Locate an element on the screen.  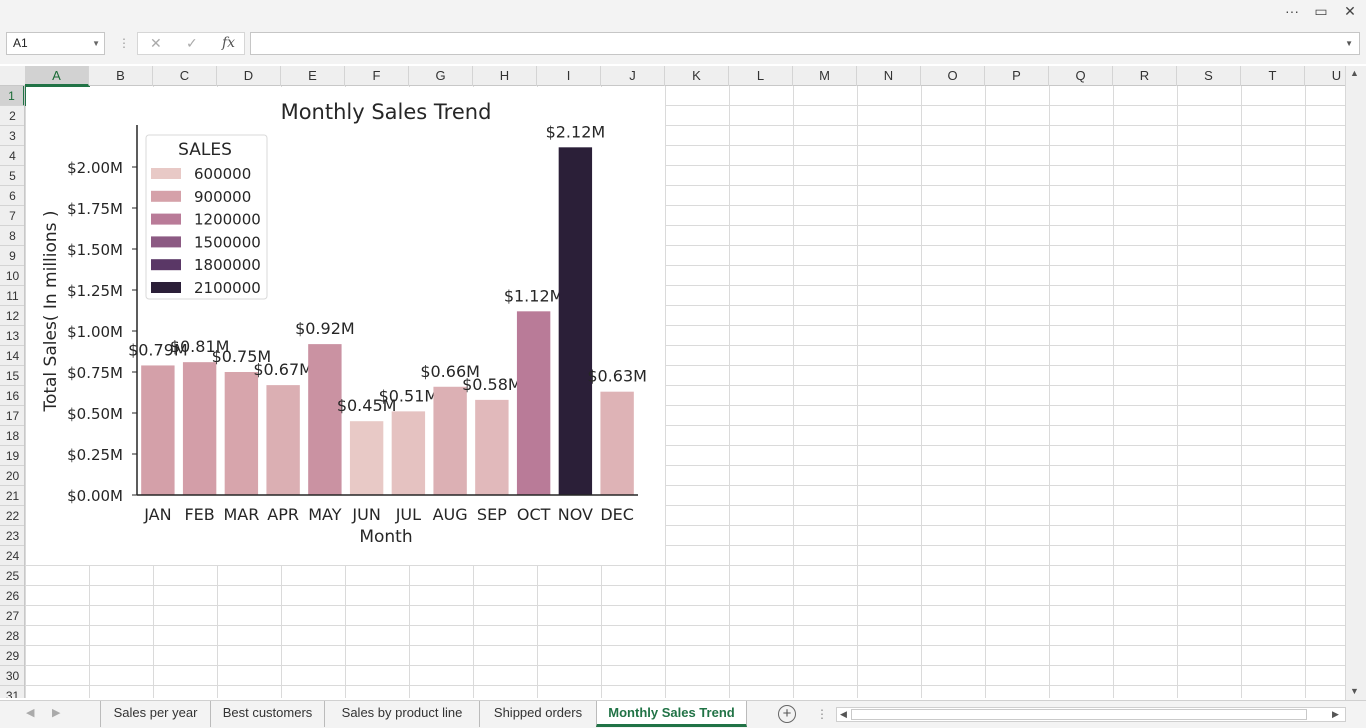
row-header-3: 3 is located at coordinates (12, 136).